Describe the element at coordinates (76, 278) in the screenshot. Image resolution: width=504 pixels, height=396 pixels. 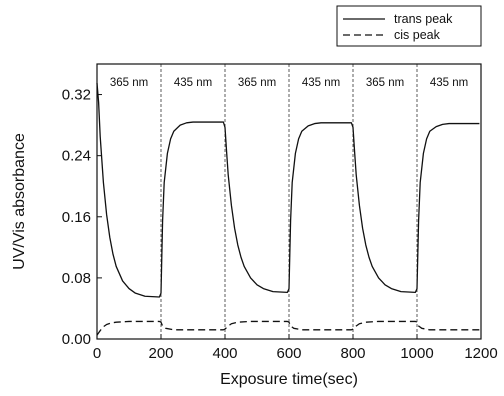
I see `y-tick-label: 0.08` at that location.